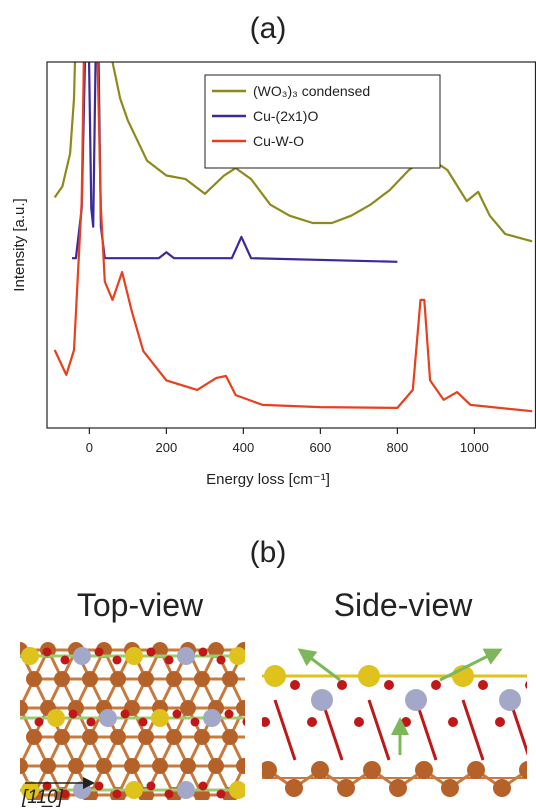 This screenshot has height=809, width=536. Describe the element at coordinates (398, 447) in the screenshot. I see `x-tick-label: 800` at that location.